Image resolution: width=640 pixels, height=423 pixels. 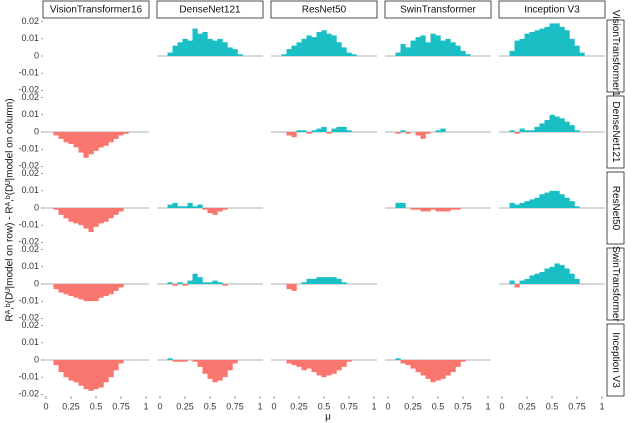 I want to click on y-tick-label: 0, so click(x=36, y=131).